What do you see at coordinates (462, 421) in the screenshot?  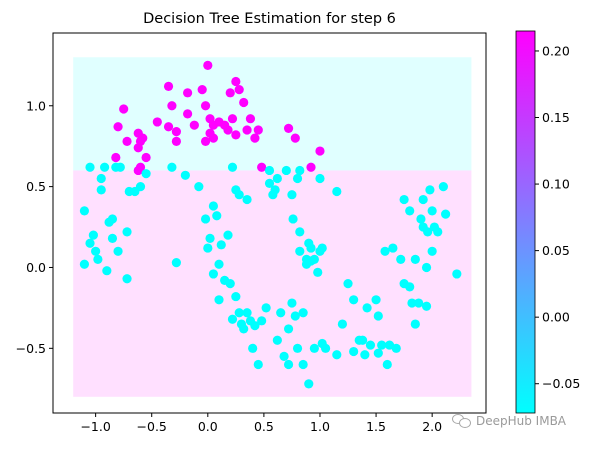 I see `wechat-icon` at bounding box center [462, 421].